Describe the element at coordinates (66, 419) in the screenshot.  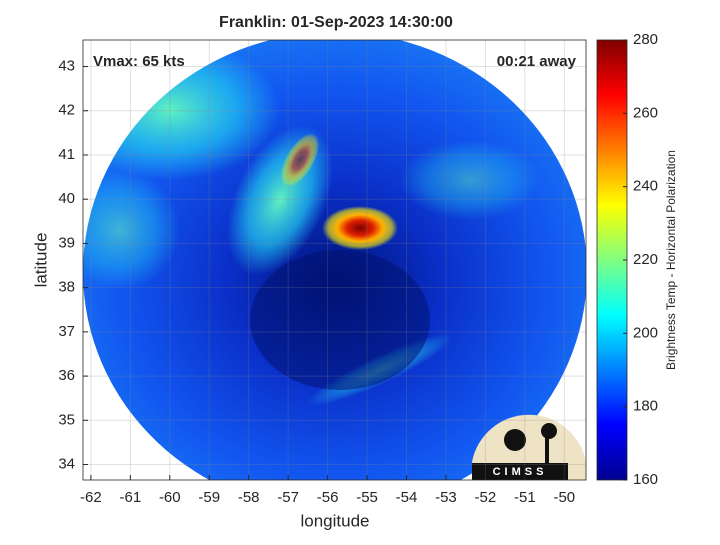
I see `y-tick-label: 35` at that location.